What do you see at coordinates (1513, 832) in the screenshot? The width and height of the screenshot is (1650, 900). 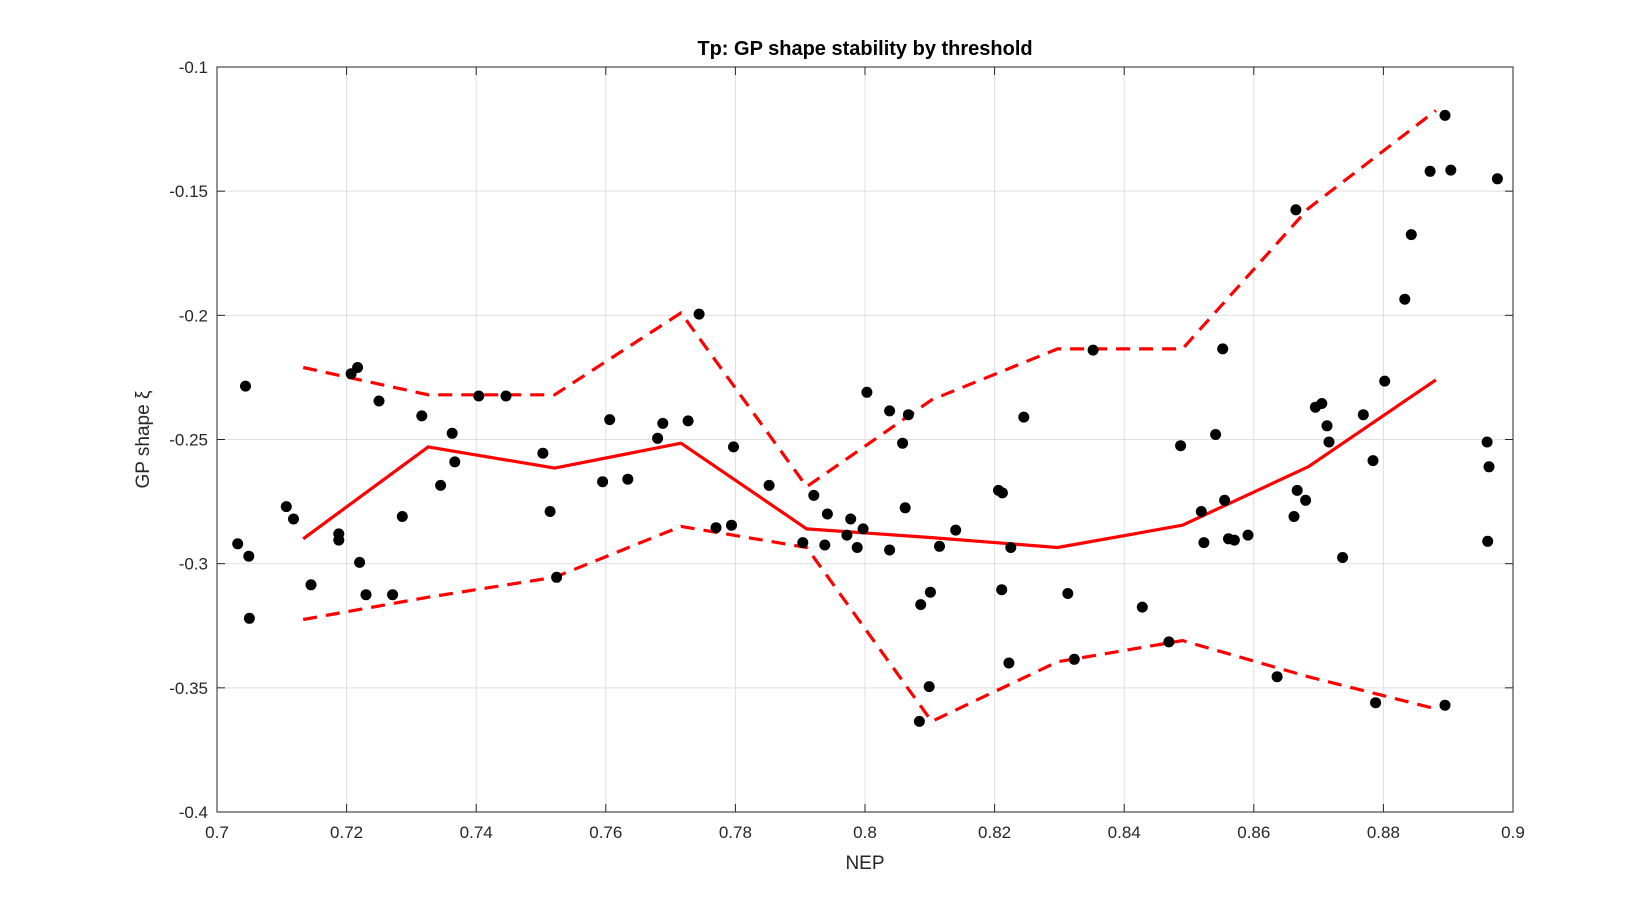 I see `x-tick-label: 0.9` at bounding box center [1513, 832].